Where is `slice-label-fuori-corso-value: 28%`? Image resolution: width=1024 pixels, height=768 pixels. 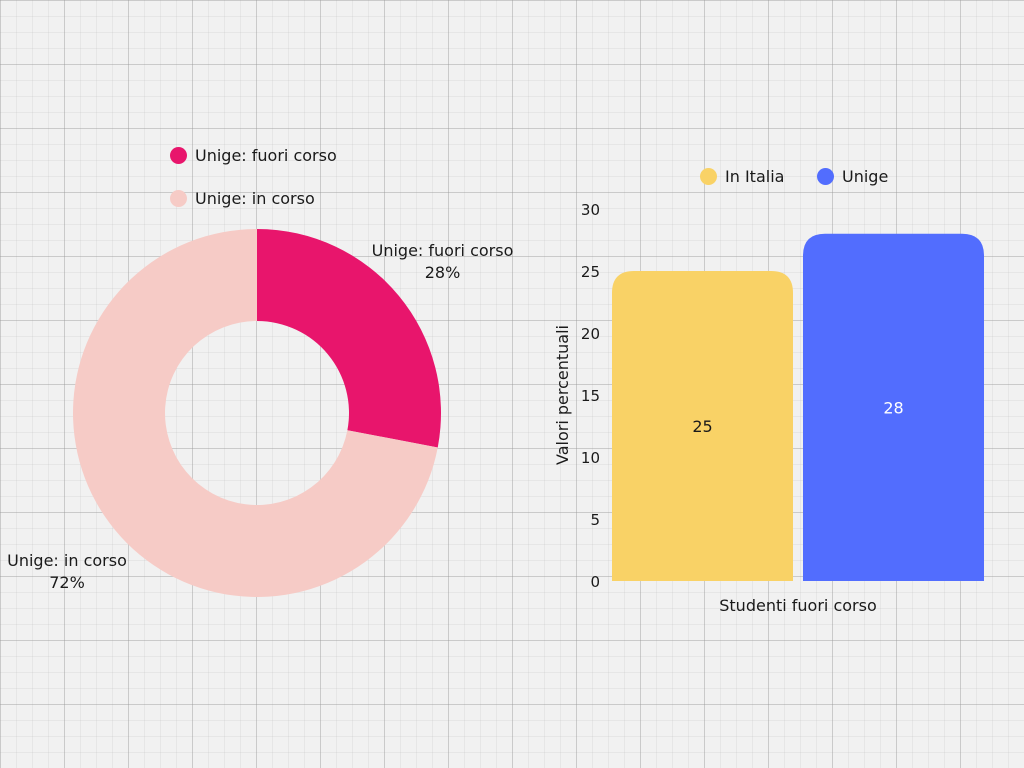
slice-label-fuori-corso-value: 28% is located at coordinates (442, 272).